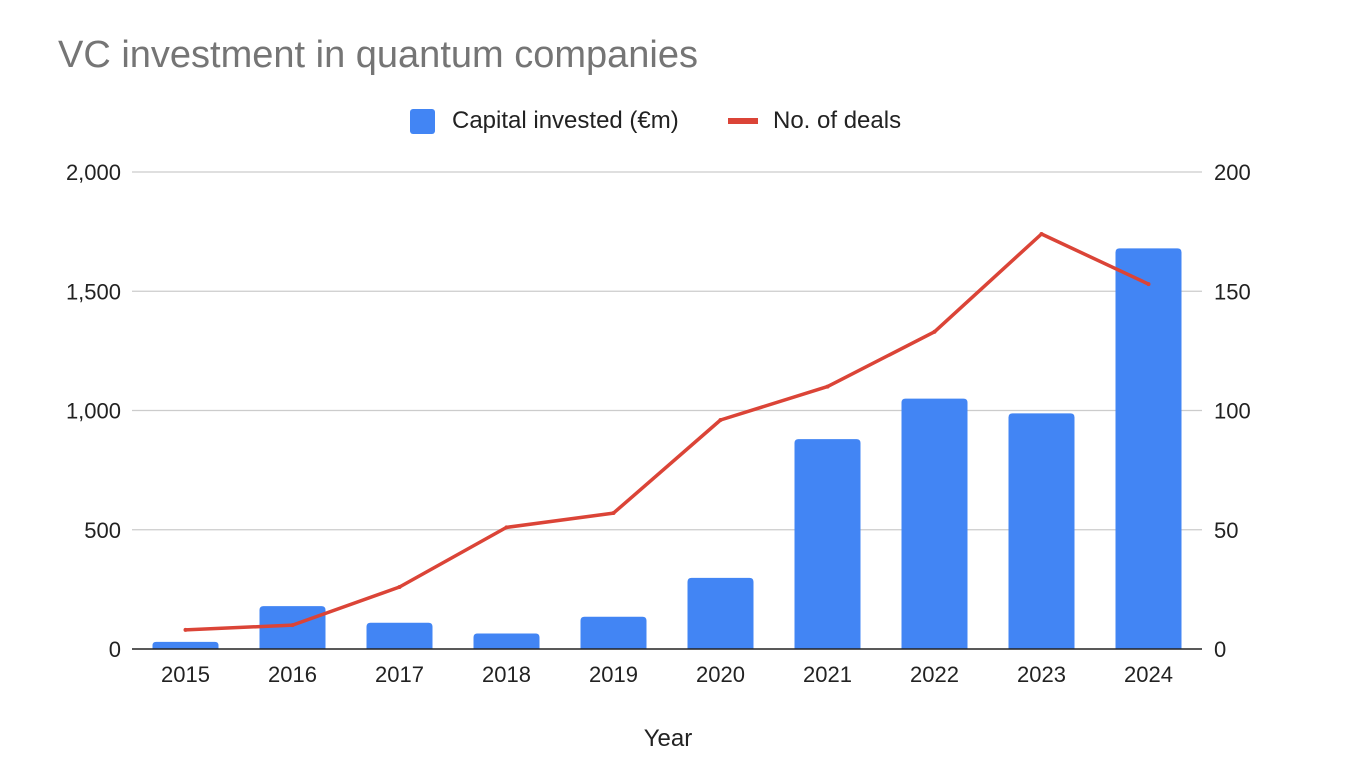 This screenshot has width=1350, height=776. What do you see at coordinates (102, 530) in the screenshot?
I see `y-tick-left: 500` at bounding box center [102, 530].